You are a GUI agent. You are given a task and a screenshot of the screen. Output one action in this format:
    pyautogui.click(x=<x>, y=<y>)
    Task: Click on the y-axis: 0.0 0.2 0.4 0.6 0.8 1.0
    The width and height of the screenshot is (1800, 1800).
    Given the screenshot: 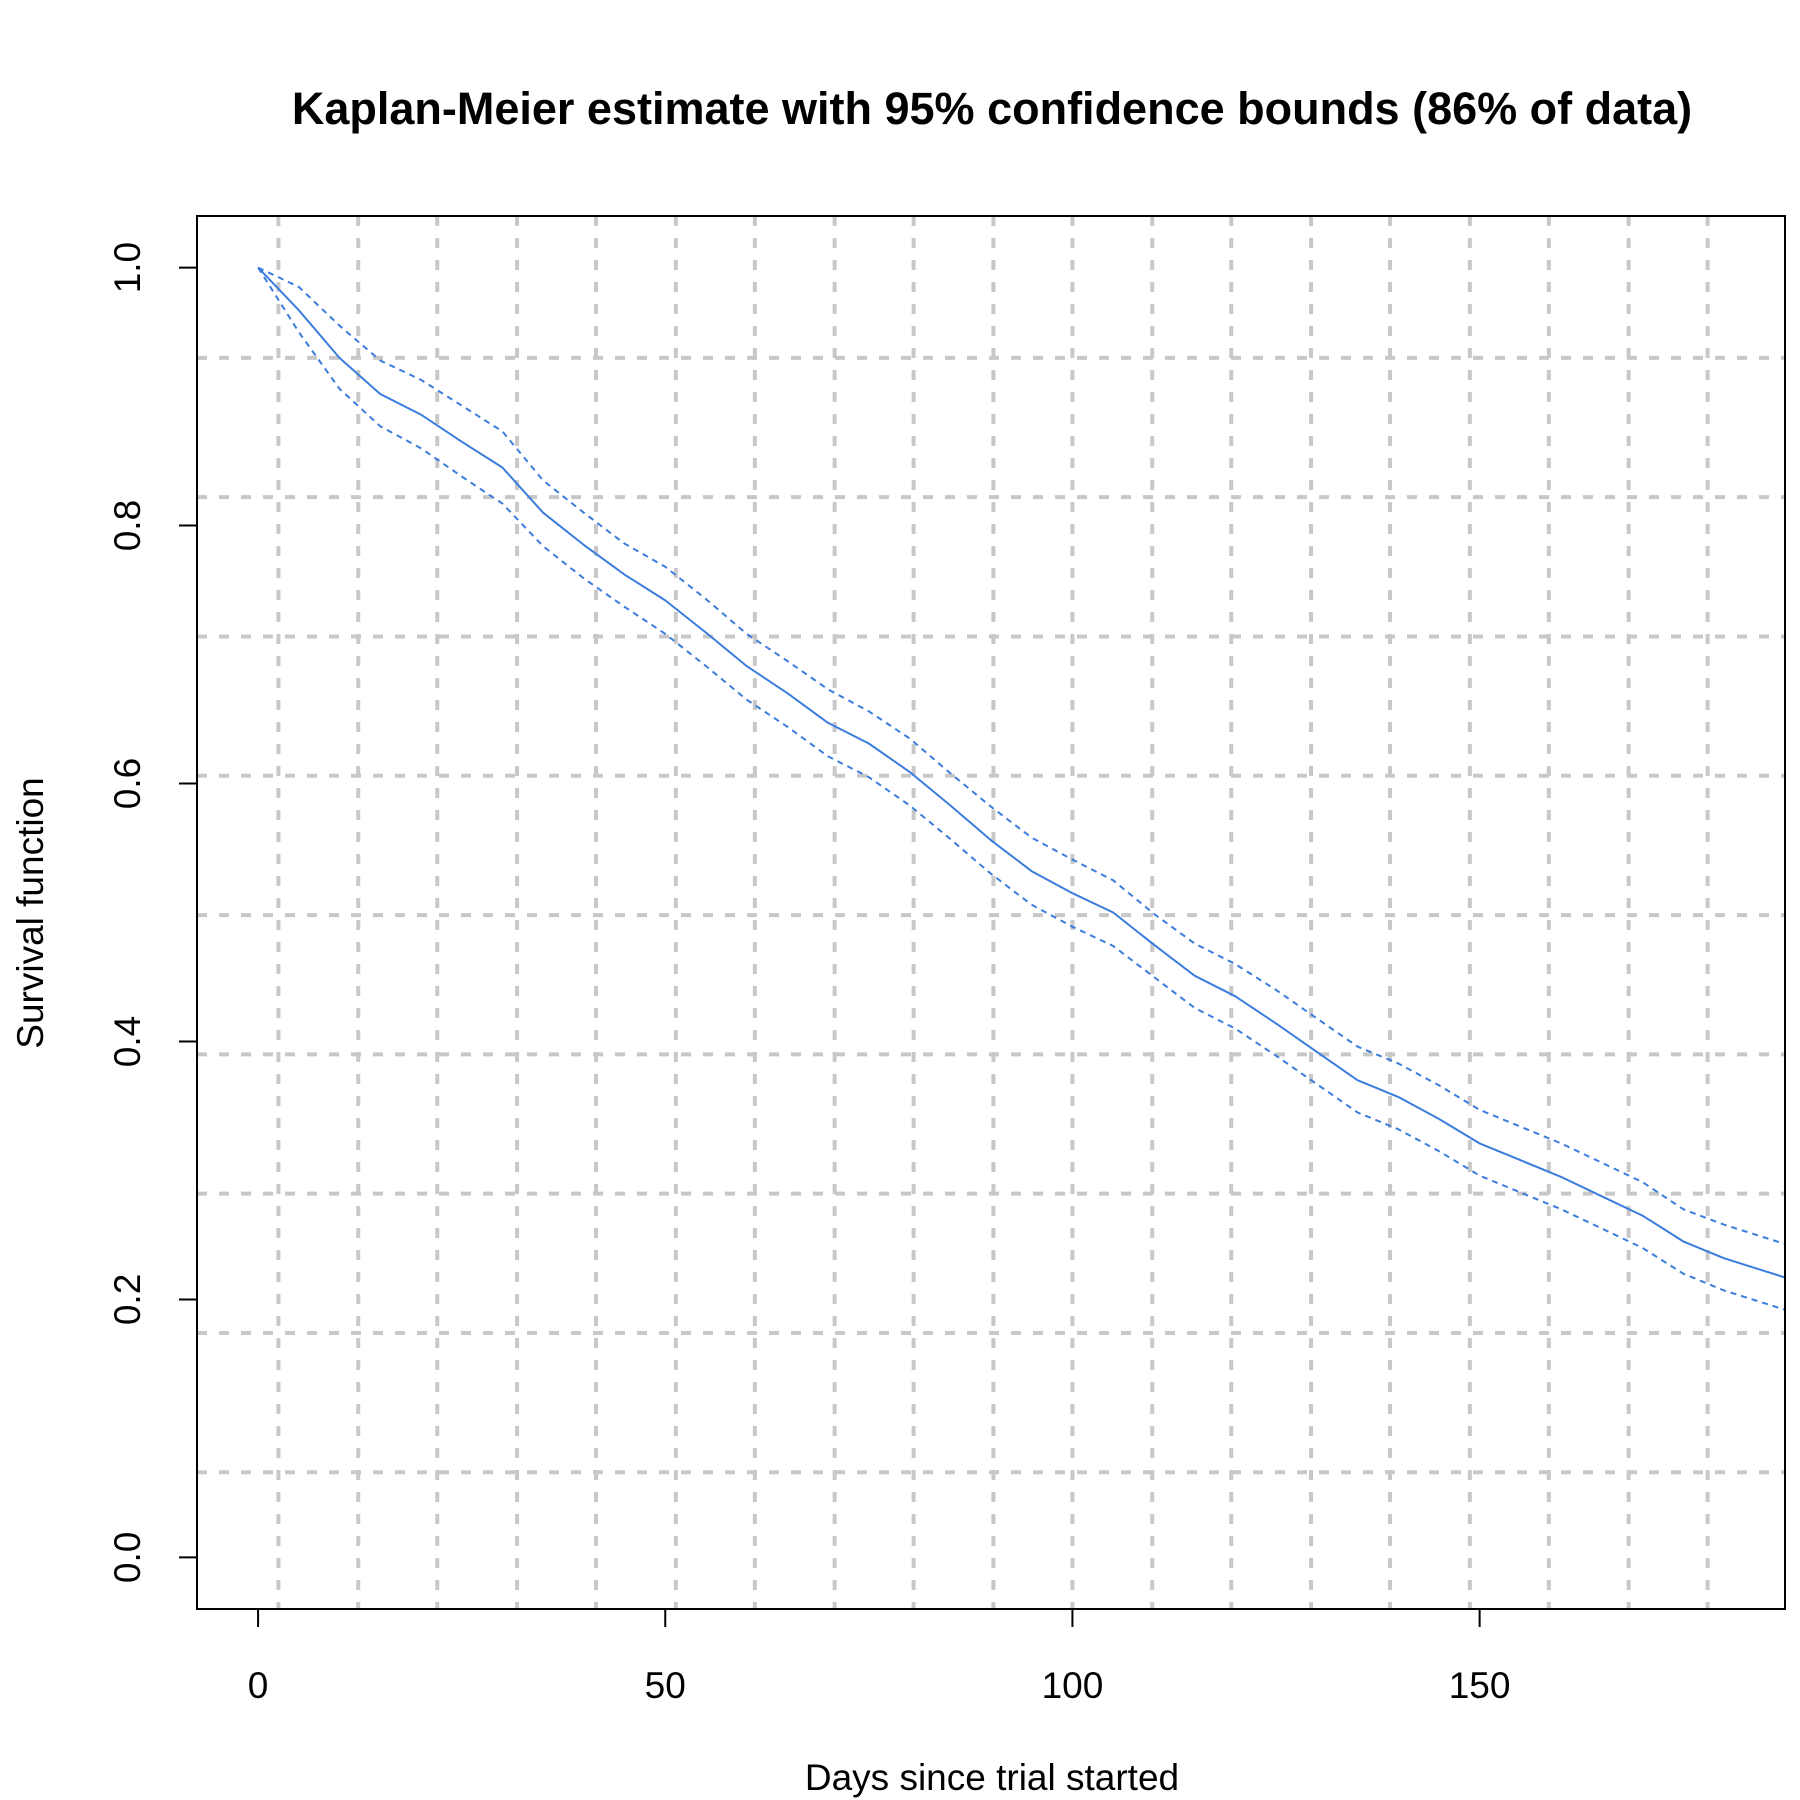 What is the action you would take?
    pyautogui.click(x=152, y=912)
    